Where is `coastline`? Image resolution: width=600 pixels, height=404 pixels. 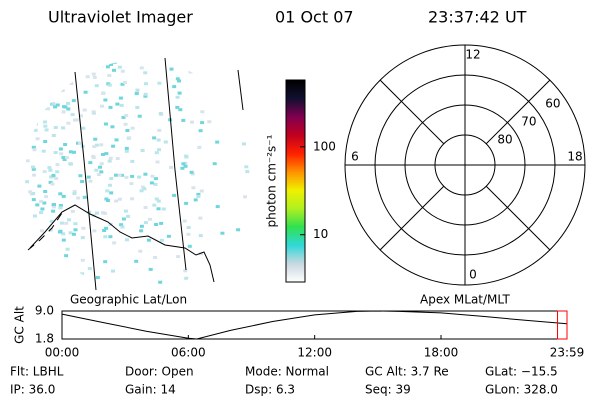 coastline is located at coordinates (122, 243).